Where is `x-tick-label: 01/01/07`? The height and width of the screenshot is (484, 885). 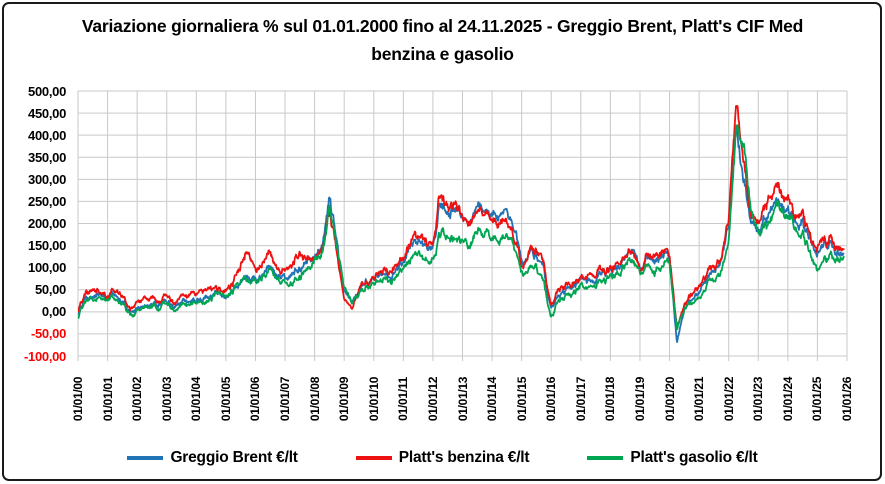 x-tick-label: 01/01/07 is located at coordinates (285, 399).